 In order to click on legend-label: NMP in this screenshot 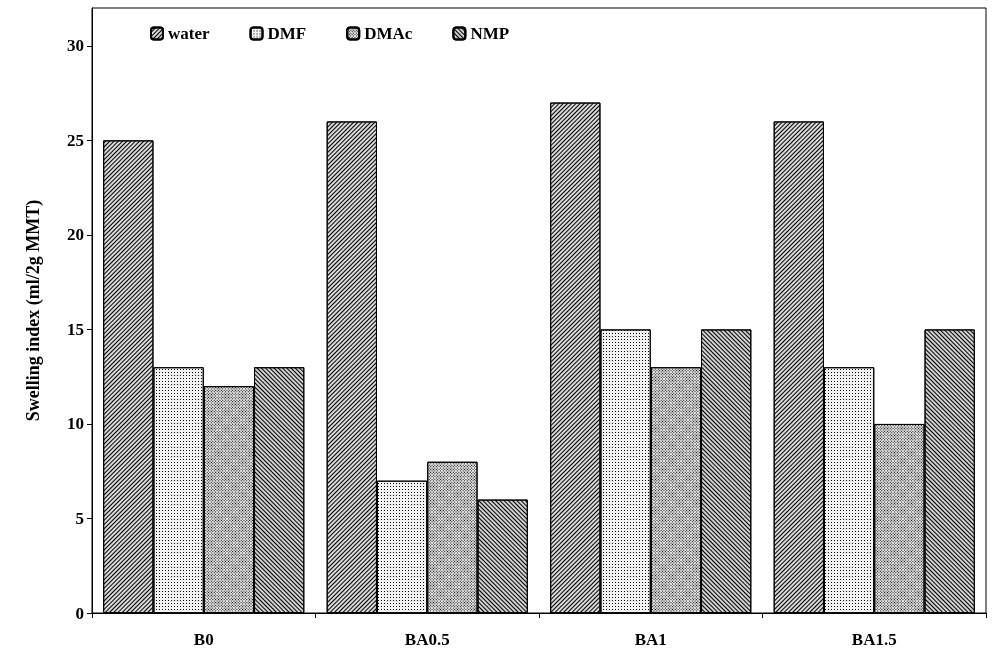, I will do `click(490, 33)`.